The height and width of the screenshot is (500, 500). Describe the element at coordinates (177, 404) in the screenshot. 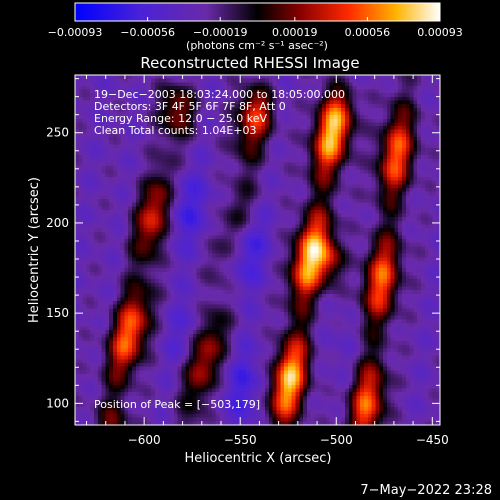

I see `peak-position-label: Position of Peak = [−503,179]` at that location.